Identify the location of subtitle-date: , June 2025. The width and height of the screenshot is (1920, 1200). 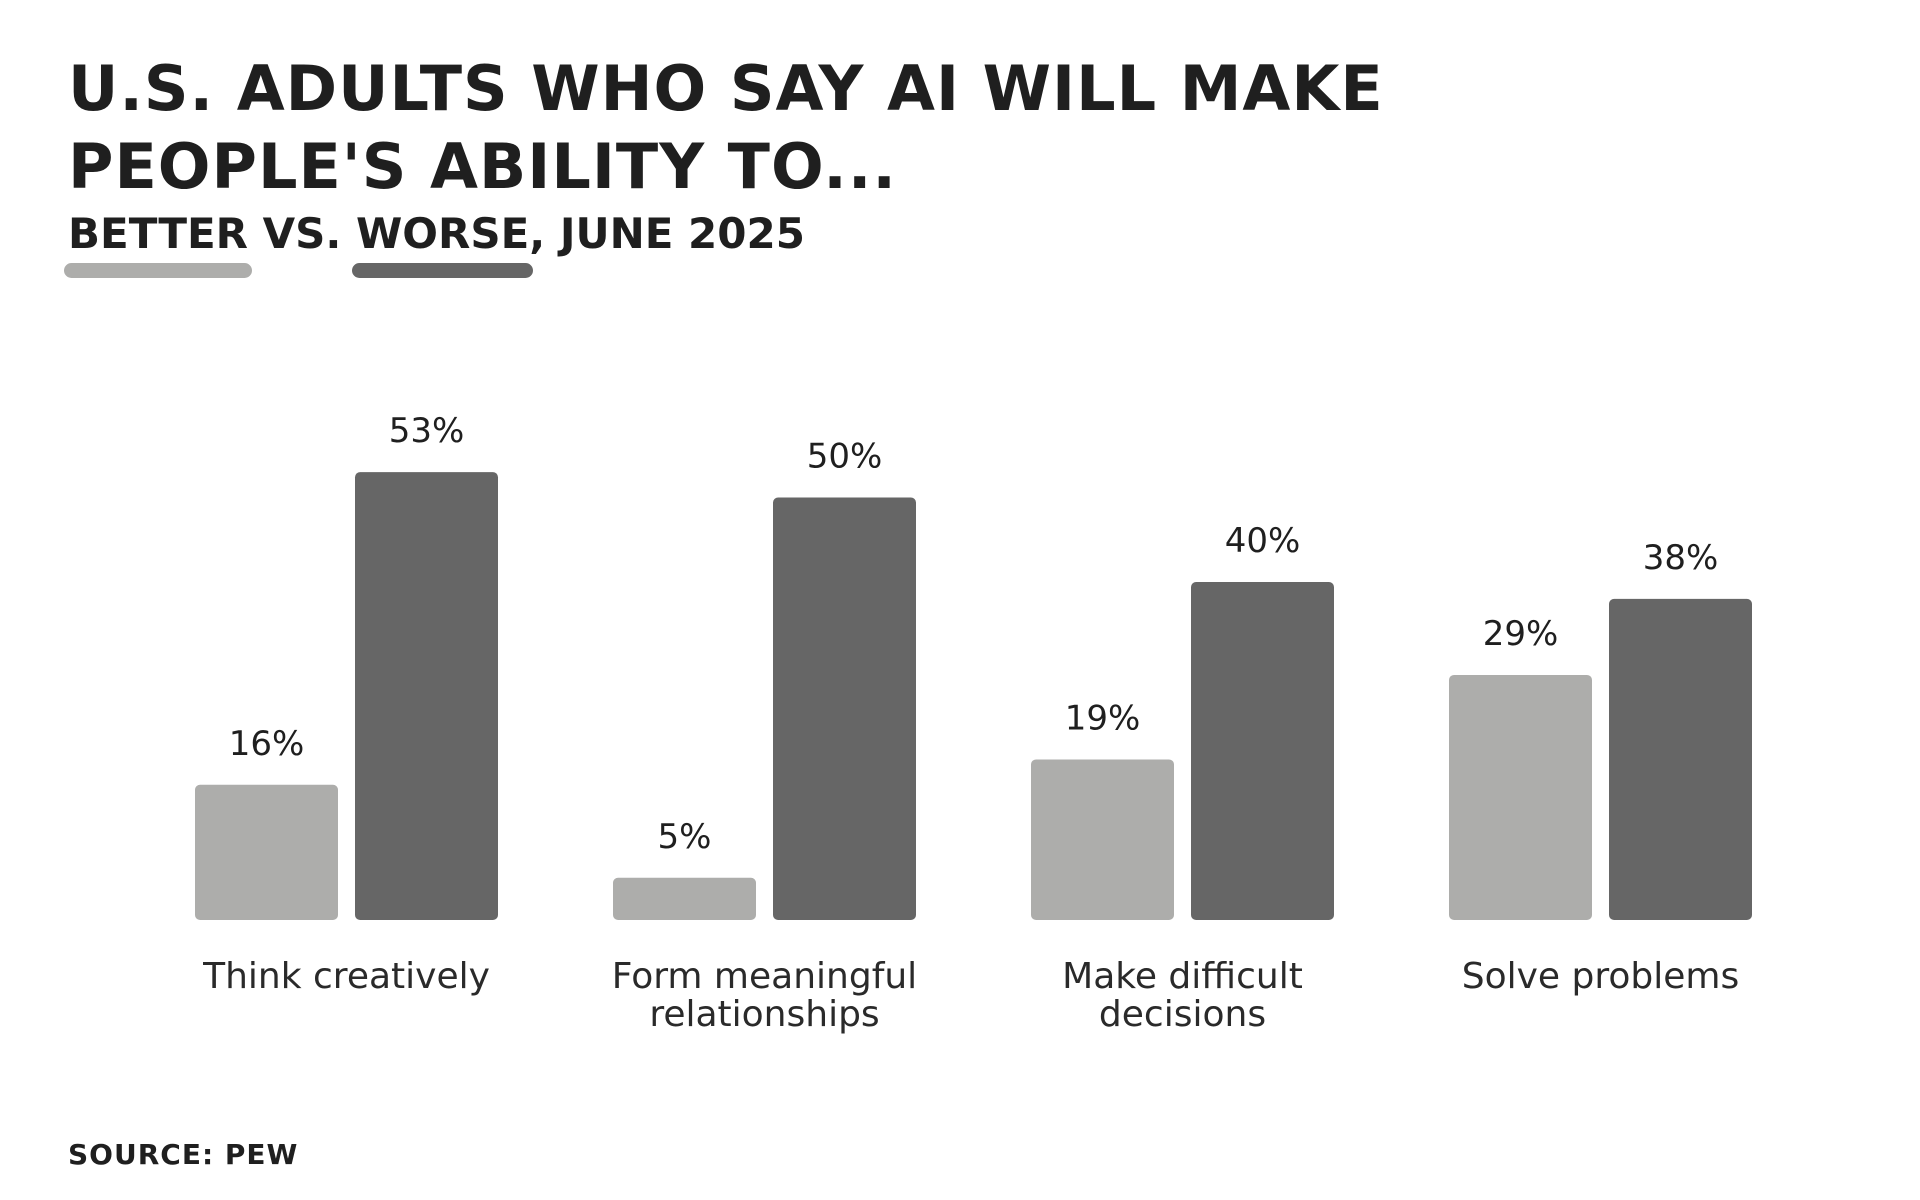
(667, 233).